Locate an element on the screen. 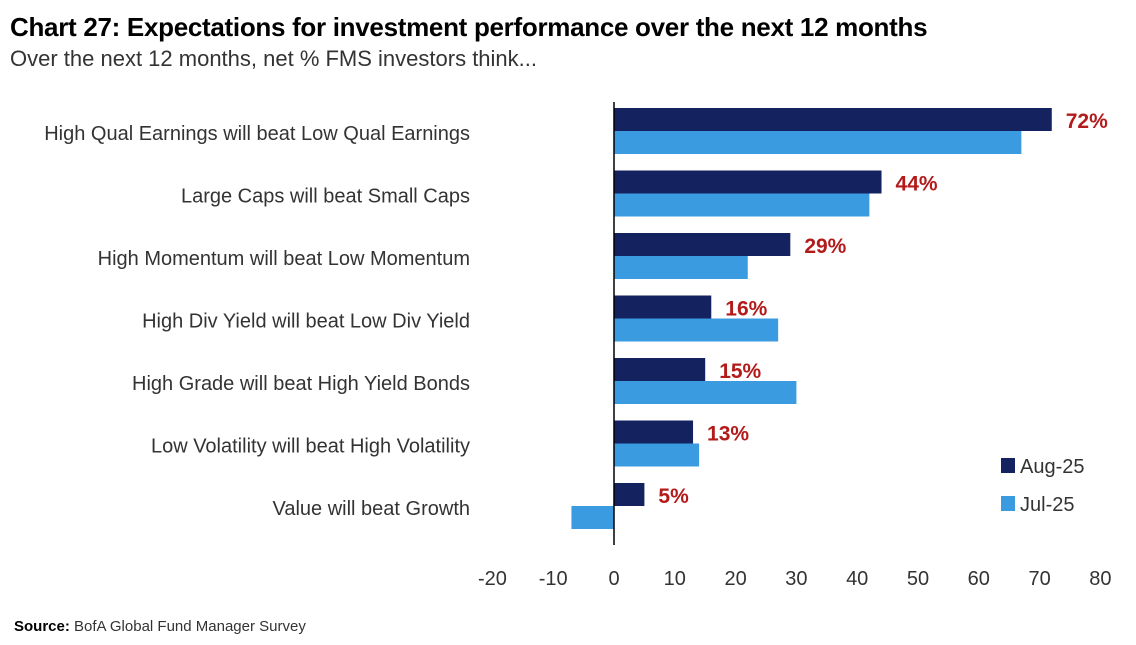 Image resolution: width=1136 pixels, height=645 pixels. category-label: Large Caps will beat Small Caps is located at coordinates (325, 197).